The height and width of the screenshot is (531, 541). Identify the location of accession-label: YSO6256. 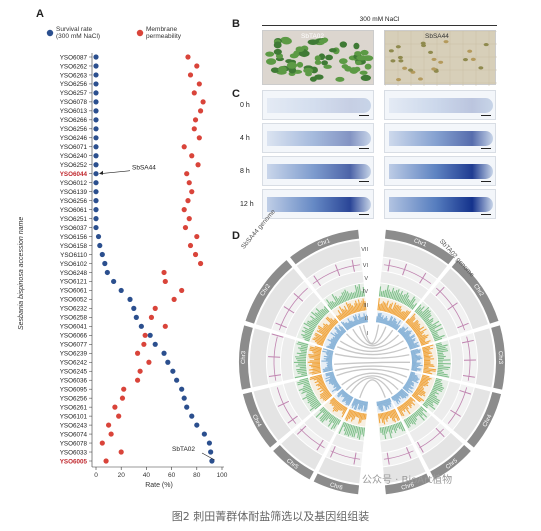
(74, 129).